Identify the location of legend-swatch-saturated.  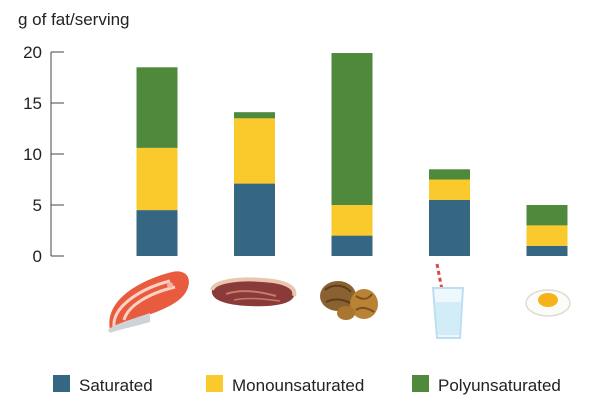
(61, 383).